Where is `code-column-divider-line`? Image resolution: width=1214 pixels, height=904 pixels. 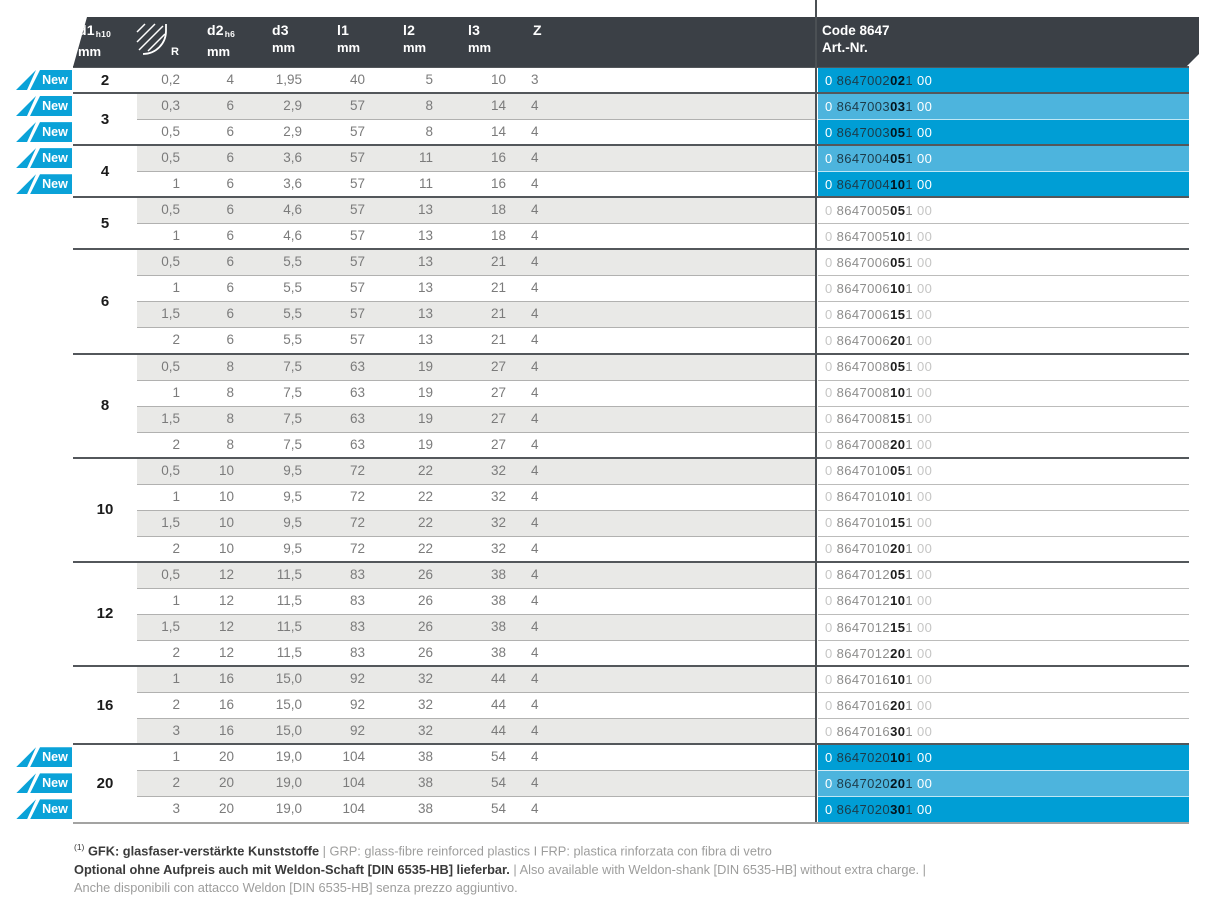 code-column-divider-line is located at coordinates (816, 411).